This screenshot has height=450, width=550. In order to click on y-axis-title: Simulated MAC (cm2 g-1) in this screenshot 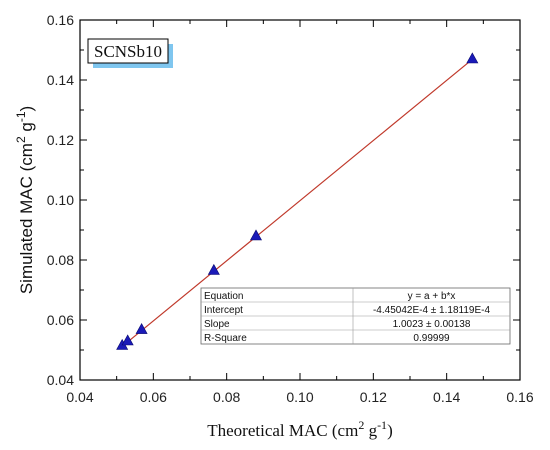, I will do `click(25, 200)`.